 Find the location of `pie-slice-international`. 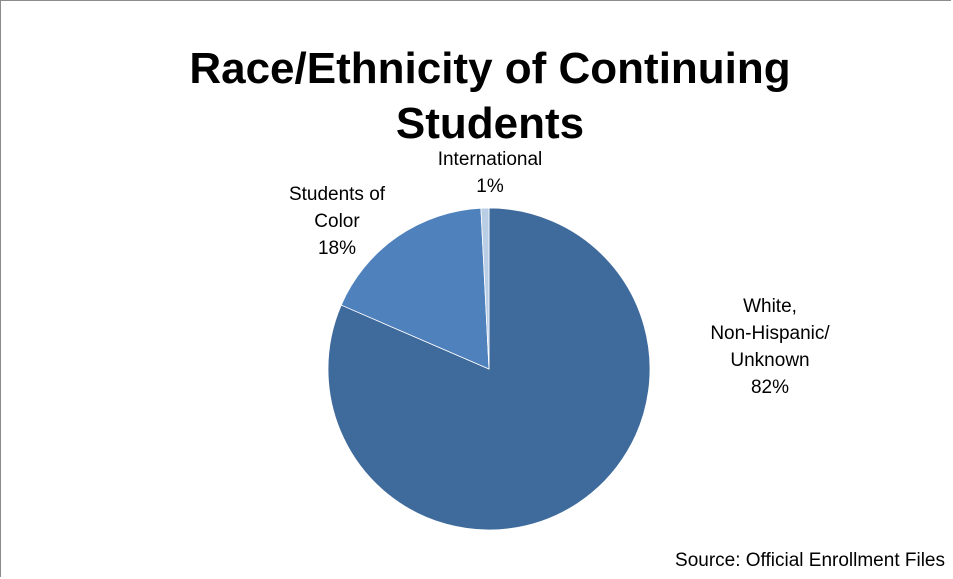

pie-slice-international is located at coordinates (485, 288).